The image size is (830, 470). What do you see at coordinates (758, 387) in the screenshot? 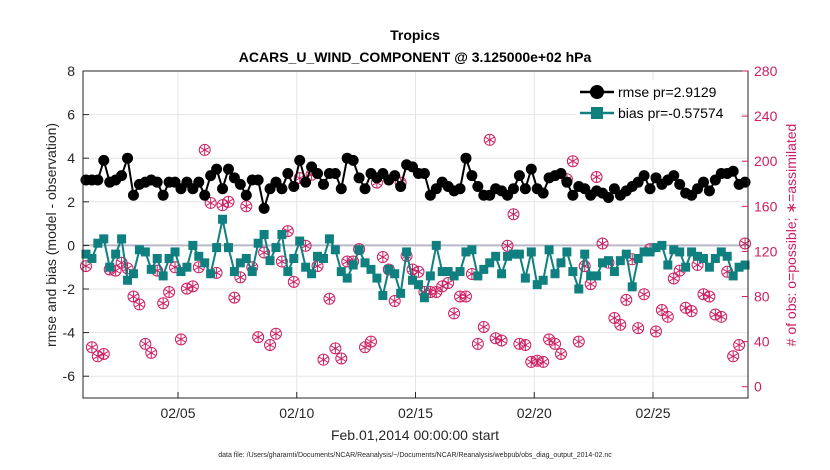
I see `right-tick-label: 0` at bounding box center [758, 387].